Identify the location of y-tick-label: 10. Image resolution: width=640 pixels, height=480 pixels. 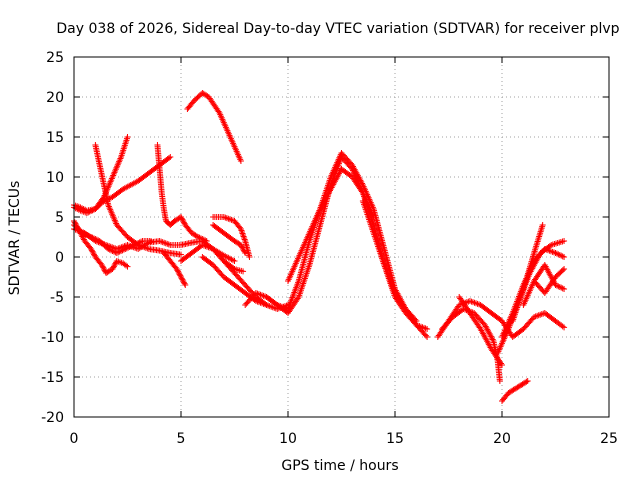
(55, 178).